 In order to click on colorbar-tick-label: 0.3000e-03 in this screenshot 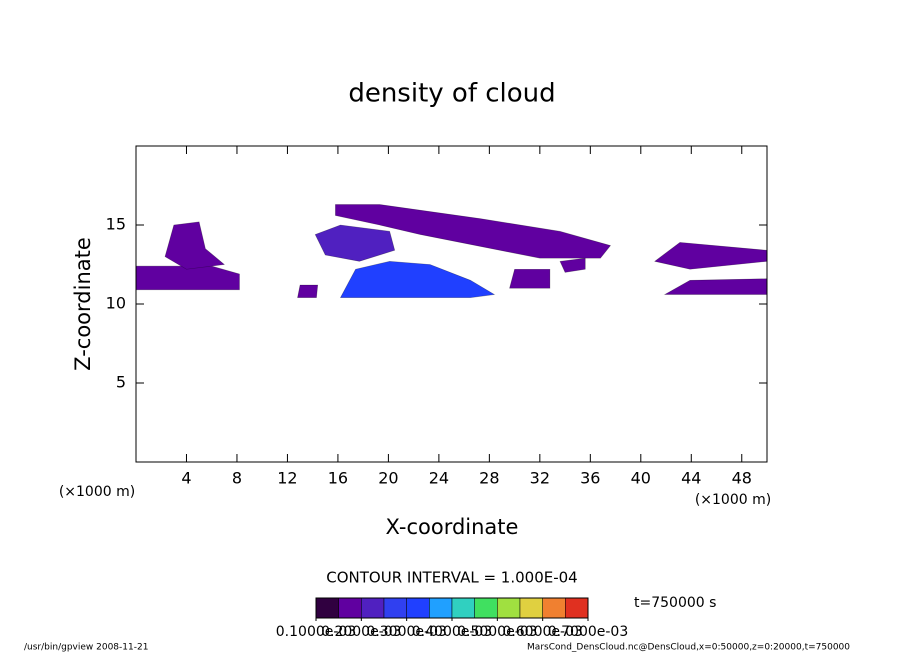, I will do `click(406, 632)`.